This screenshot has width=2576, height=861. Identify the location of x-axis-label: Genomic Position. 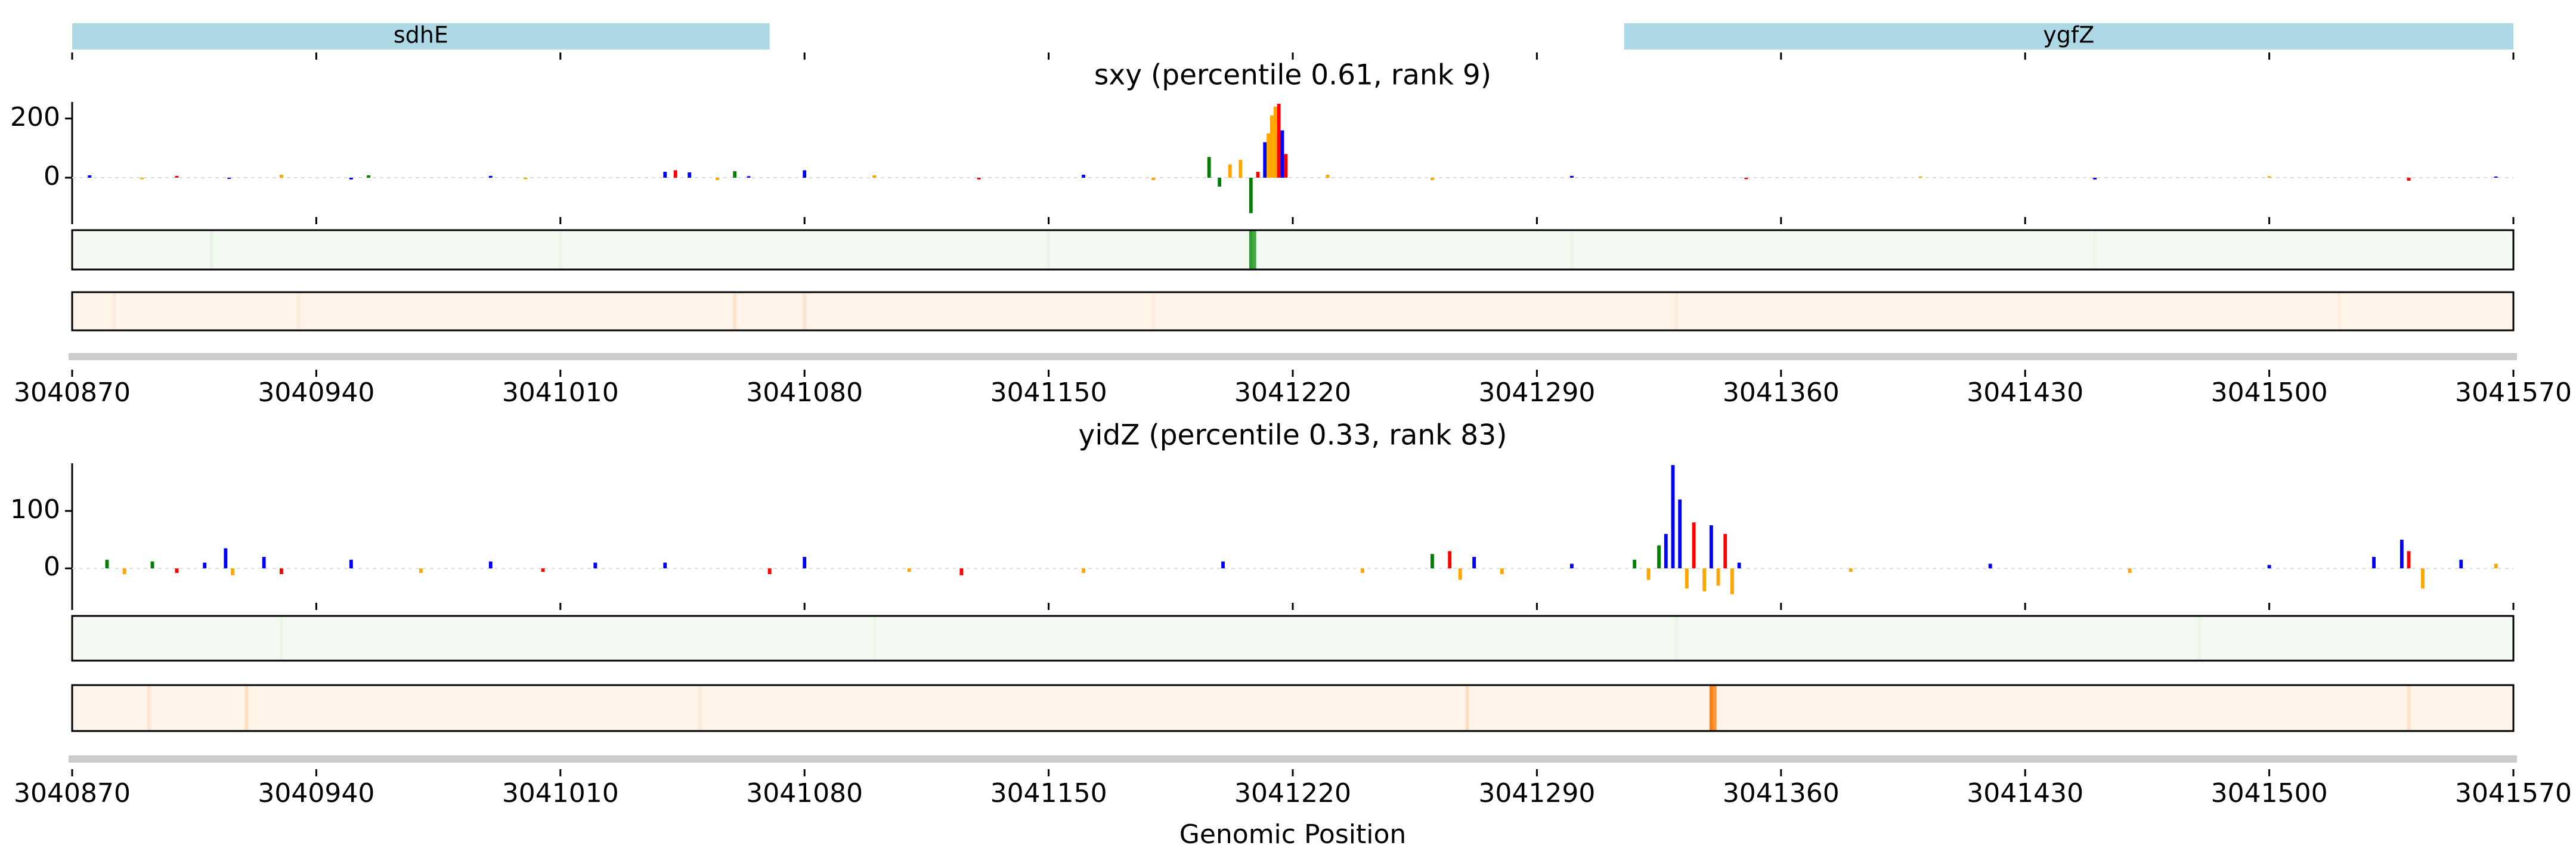
(1293, 835).